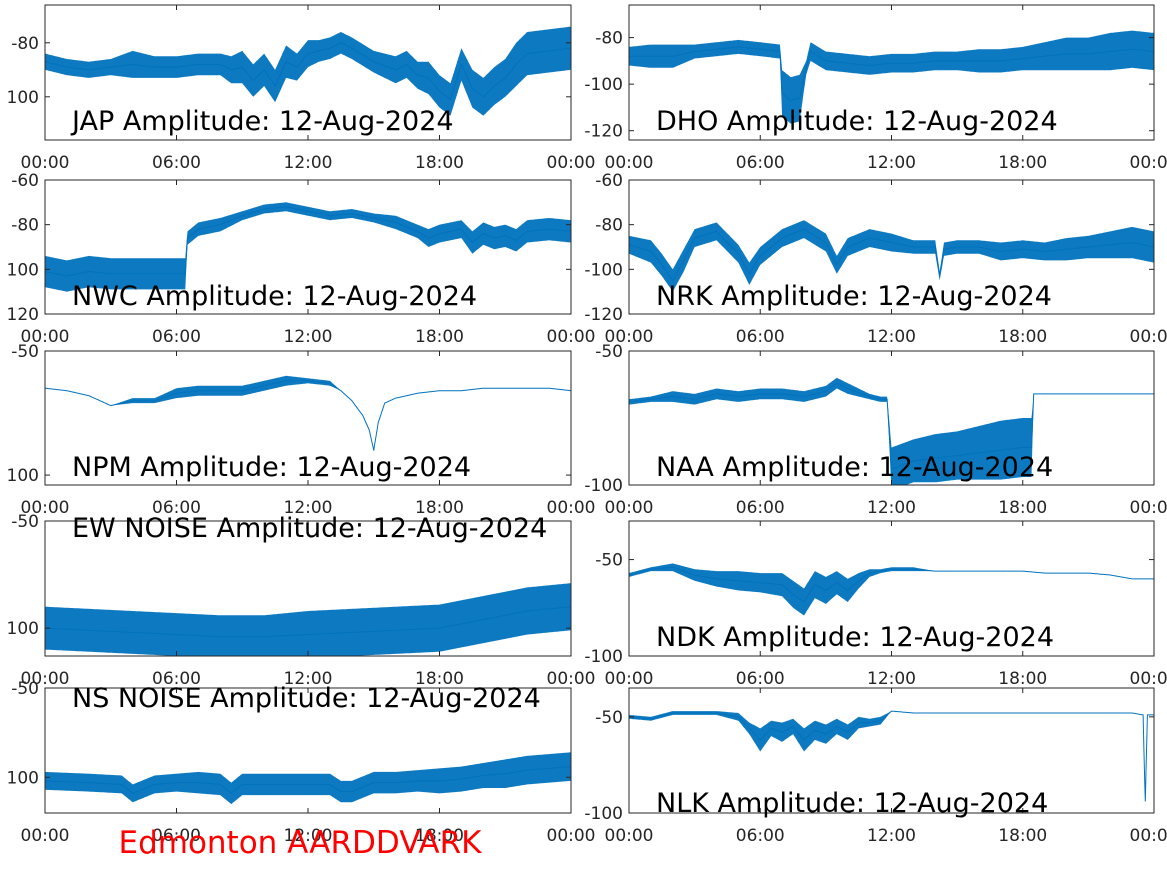  I want to click on station-label: Edmonton AARDDVARK, so click(300, 843).